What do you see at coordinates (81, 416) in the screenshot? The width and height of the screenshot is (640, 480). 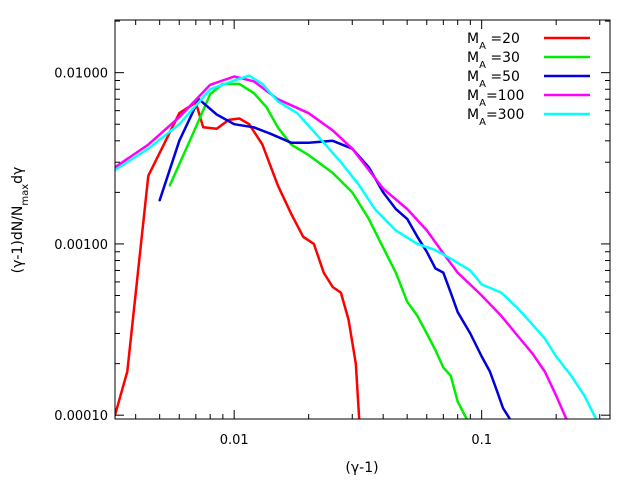 I see `y-tick-label: 0.00010` at bounding box center [81, 416].